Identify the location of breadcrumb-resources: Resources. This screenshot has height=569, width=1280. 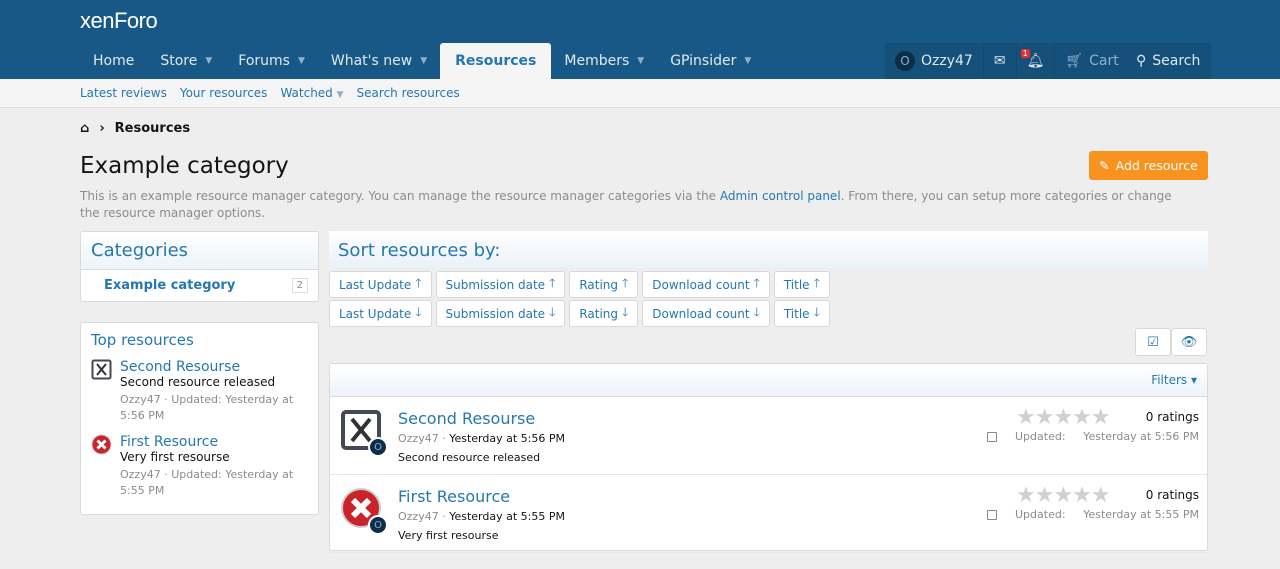
(152, 128).